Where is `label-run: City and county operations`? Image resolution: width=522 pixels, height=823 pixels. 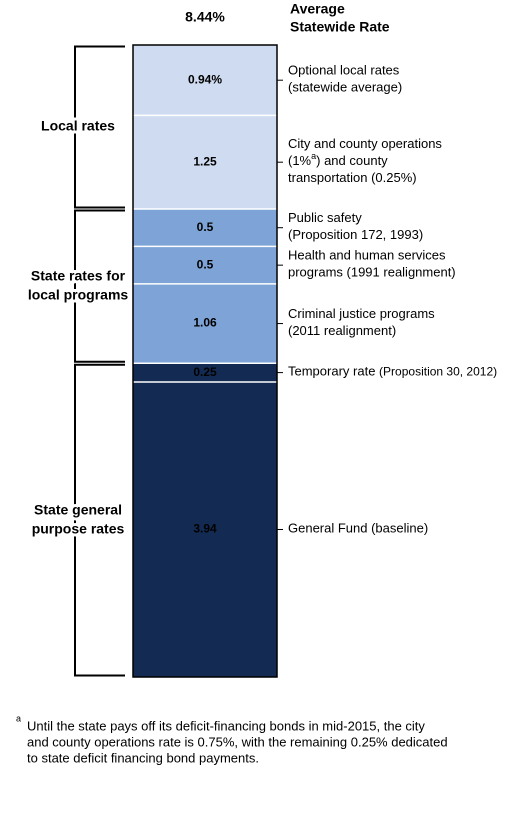
label-run: City and county operations is located at coordinates (365, 144).